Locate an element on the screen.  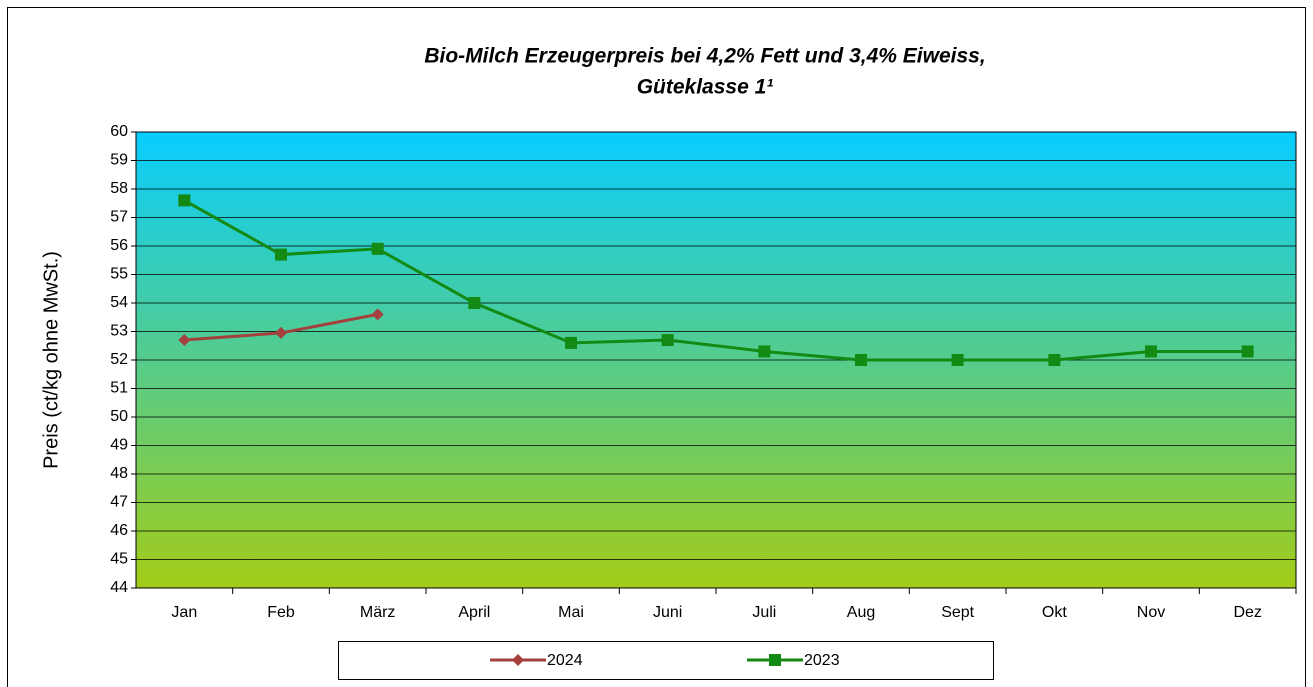
y-tick-label: 58 is located at coordinates (119, 188).